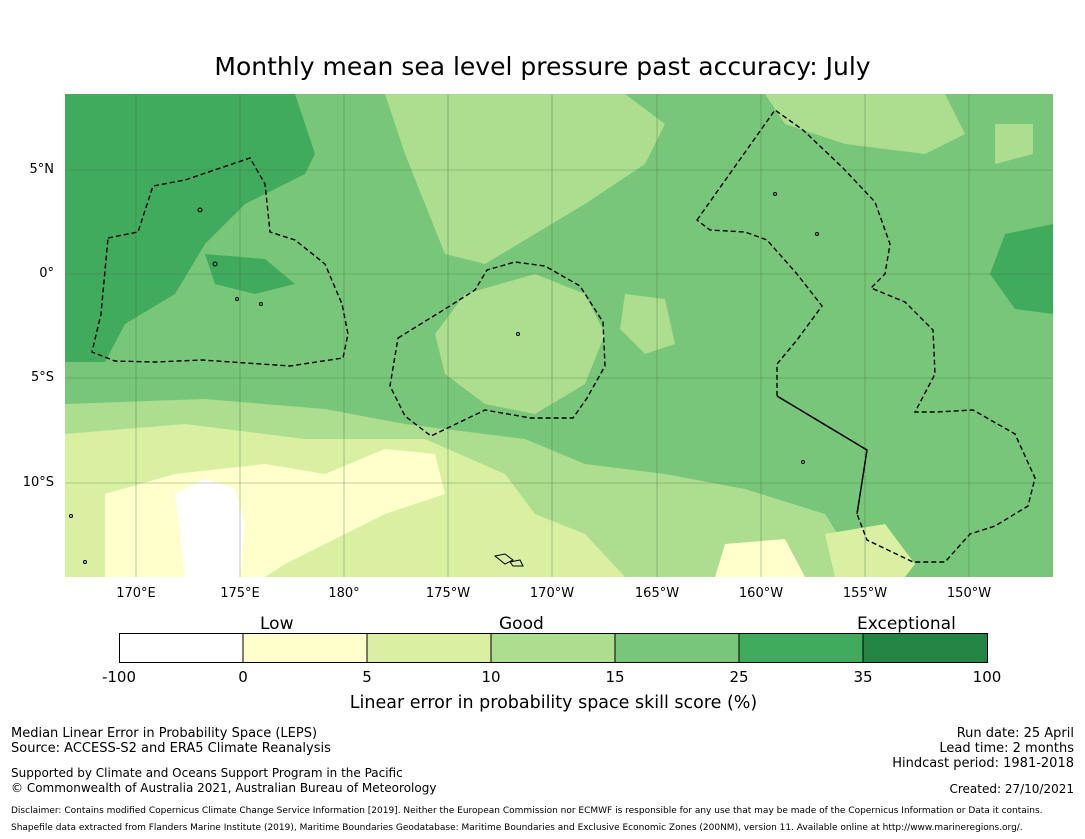  Describe the element at coordinates (240, 593) in the screenshot. I see `lon-label-175e: 175°E` at that location.